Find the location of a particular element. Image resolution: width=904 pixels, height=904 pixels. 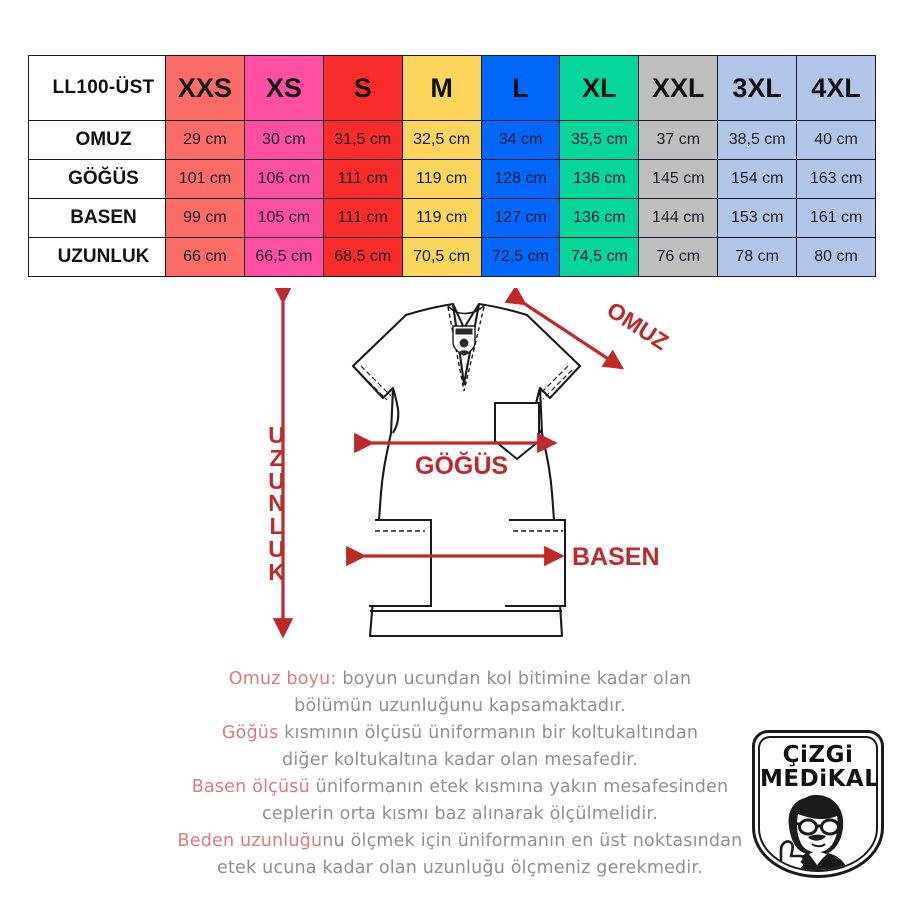

label-uzunluk: UZUNLUK U Z U N L U K is located at coordinates (277, 503).